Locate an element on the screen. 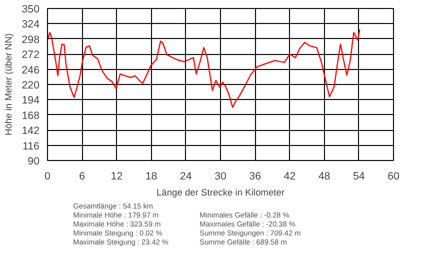 The height and width of the screenshot is (265, 432). x-tick-label: 54 is located at coordinates (358, 176).